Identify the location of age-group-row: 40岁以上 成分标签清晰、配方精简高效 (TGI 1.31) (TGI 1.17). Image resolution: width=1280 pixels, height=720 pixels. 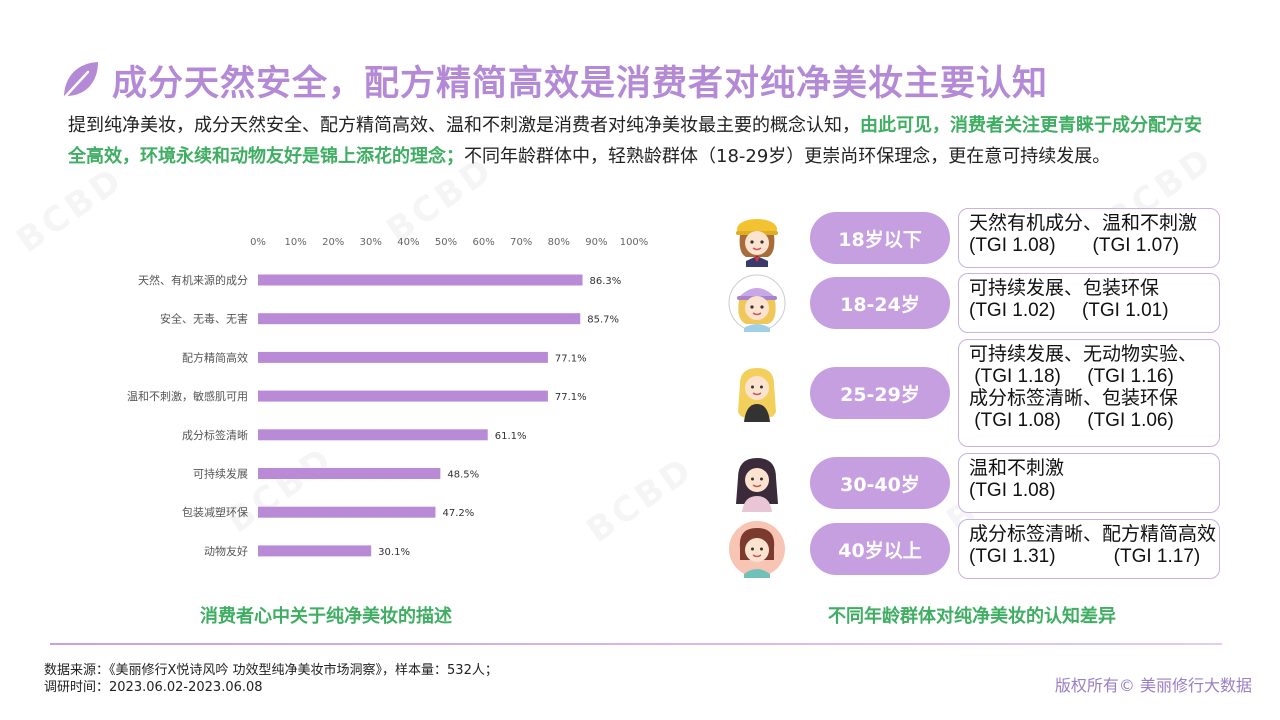
(972, 549).